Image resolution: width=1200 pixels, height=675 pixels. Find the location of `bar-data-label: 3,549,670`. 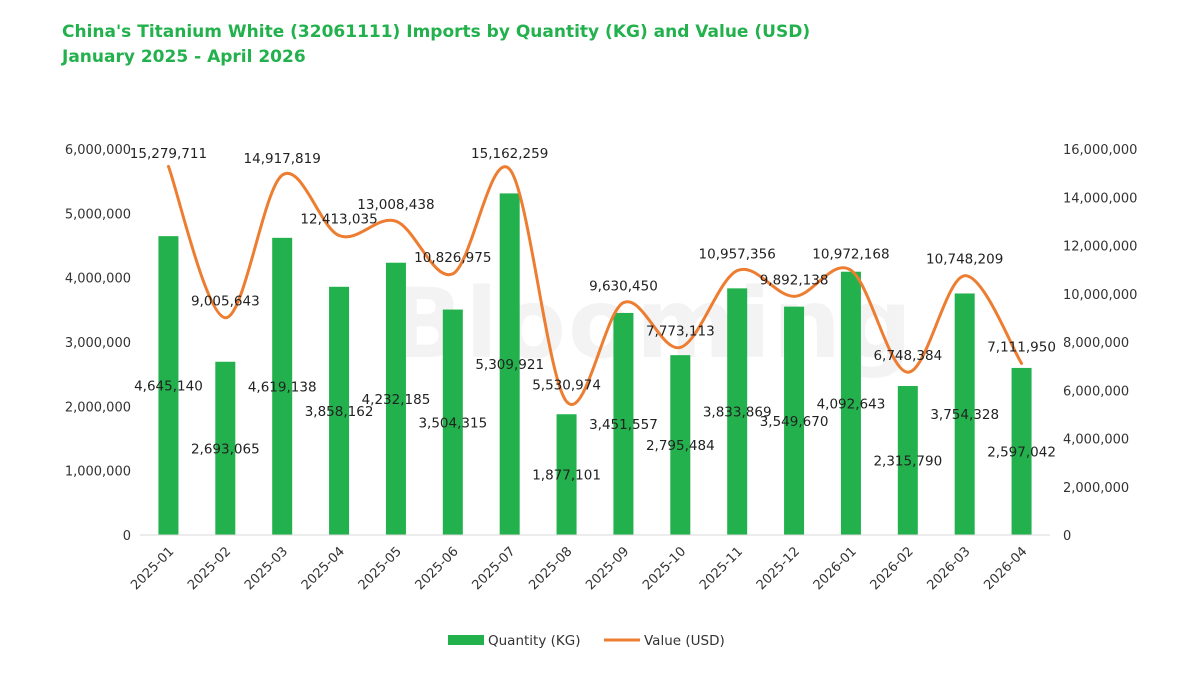

bar-data-label: 3,549,670 is located at coordinates (794, 422).